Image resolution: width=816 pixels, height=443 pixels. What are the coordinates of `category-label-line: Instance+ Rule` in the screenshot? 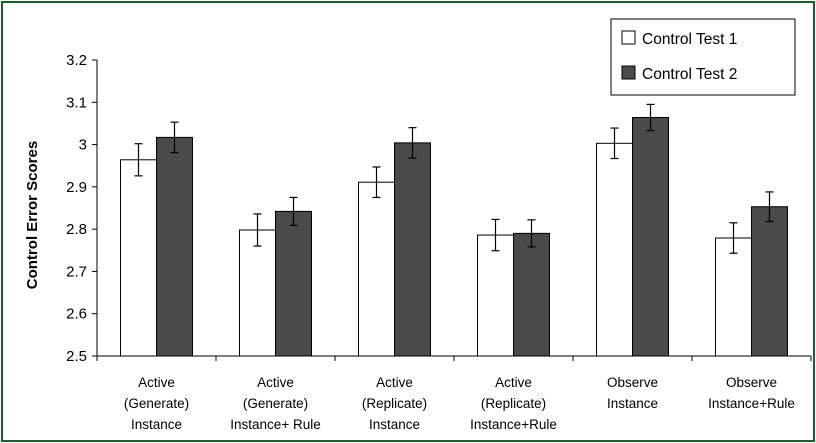 It's located at (275, 424).